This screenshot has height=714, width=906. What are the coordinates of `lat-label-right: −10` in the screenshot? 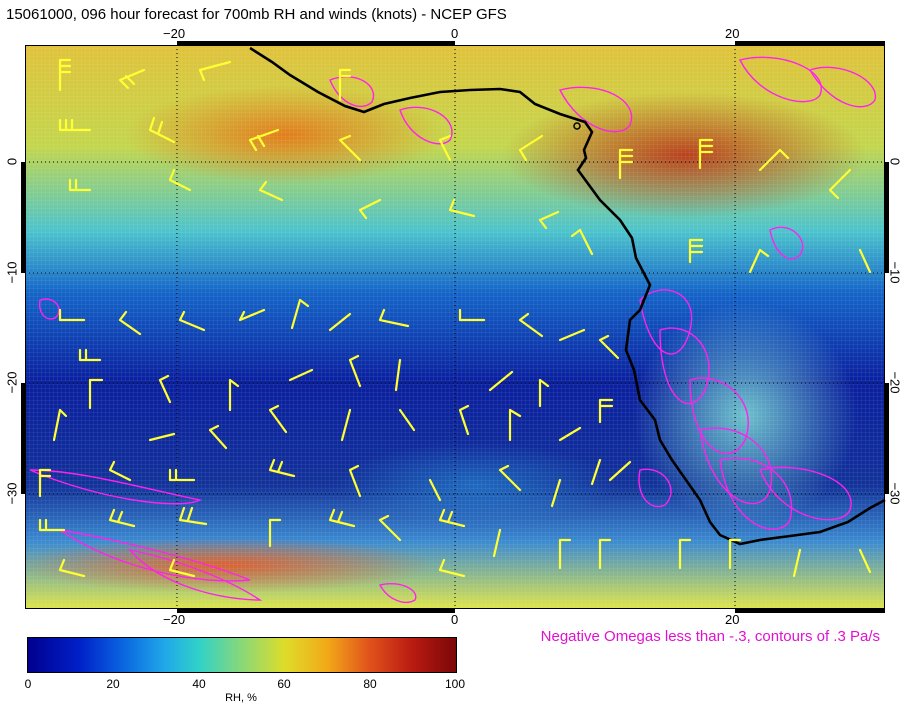 It's located at (895, 272).